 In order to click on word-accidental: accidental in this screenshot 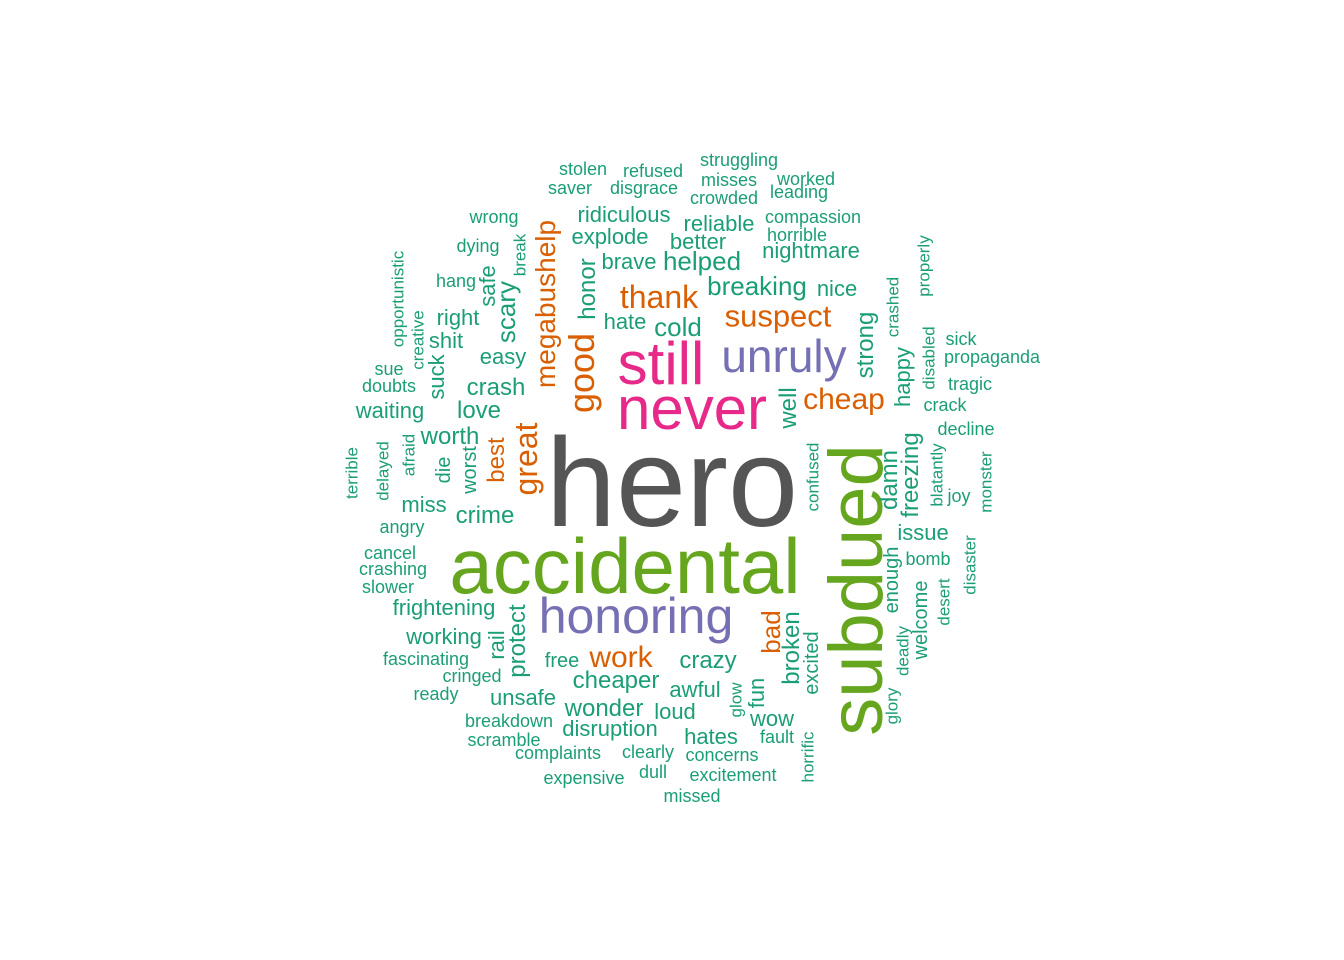, I will do `click(625, 566)`.